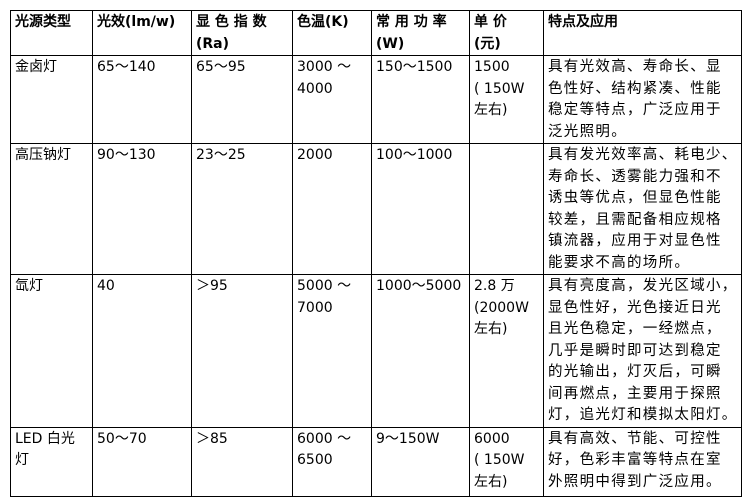 Image resolution: width=743 pixels, height=497 pixels. Describe the element at coordinates (242, 351) in the screenshot. I see `cell-cri: ＞95` at that location.